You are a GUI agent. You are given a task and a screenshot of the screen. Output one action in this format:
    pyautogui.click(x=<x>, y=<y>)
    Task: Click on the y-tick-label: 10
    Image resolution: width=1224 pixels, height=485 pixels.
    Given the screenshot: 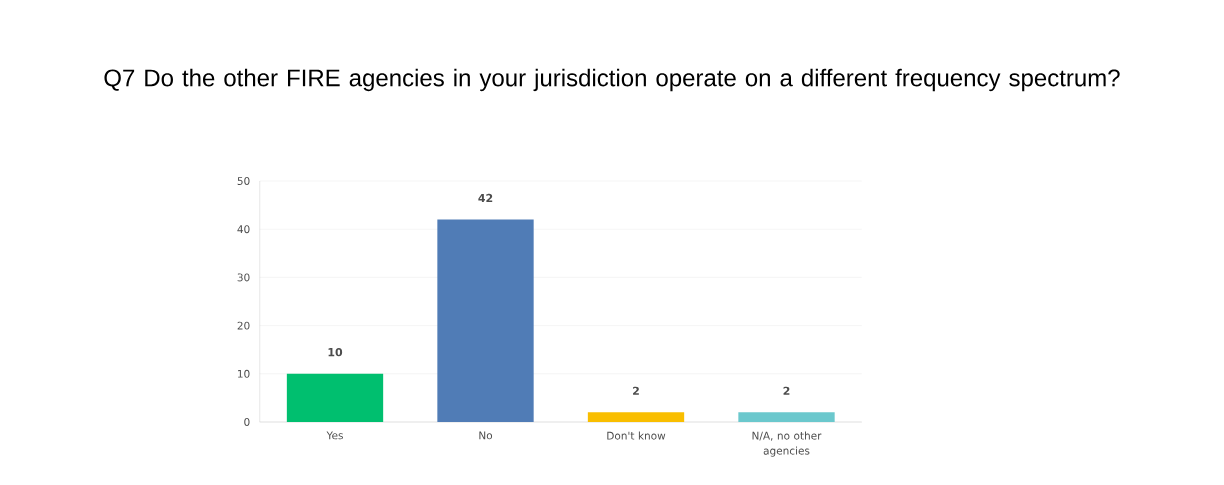 What is the action you would take?
    pyautogui.click(x=244, y=373)
    